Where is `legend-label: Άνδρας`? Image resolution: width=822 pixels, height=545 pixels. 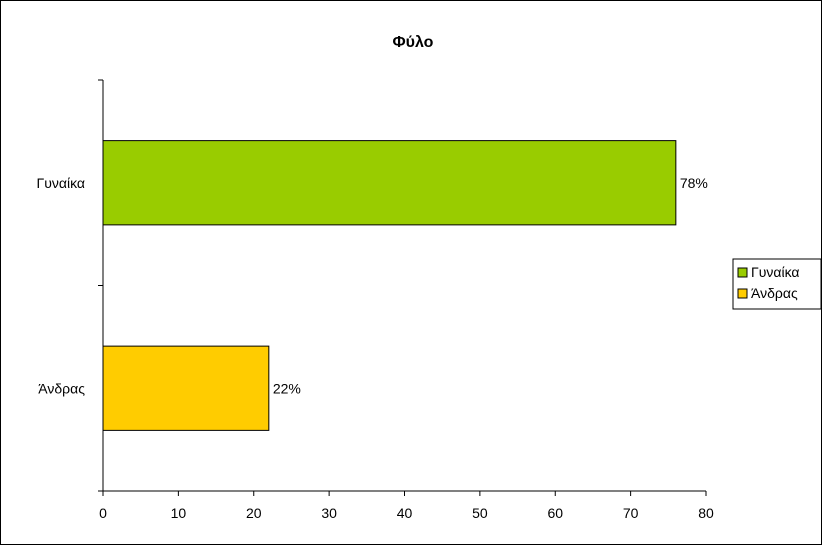 legend-label: Άνδρας is located at coordinates (774, 293).